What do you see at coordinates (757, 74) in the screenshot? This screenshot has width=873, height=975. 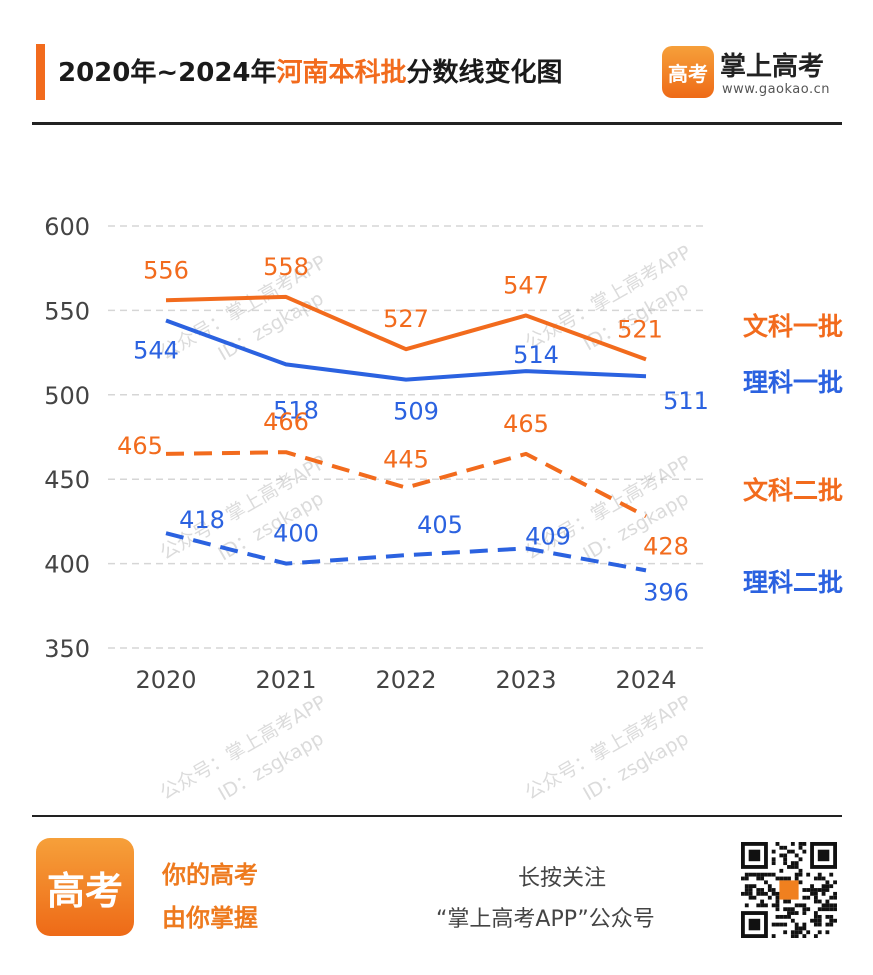 I see `brand-block: 高考 掌上高考 www.gaokao.cn` at bounding box center [757, 74].